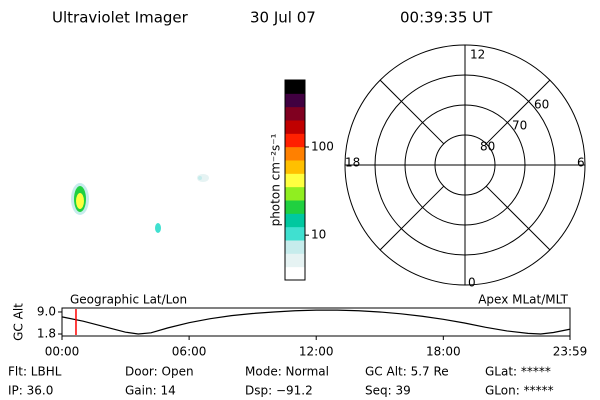 This screenshot has height=400, width=600. I want to click on status-field: GC Alt: 5.7 Re, so click(407, 372).